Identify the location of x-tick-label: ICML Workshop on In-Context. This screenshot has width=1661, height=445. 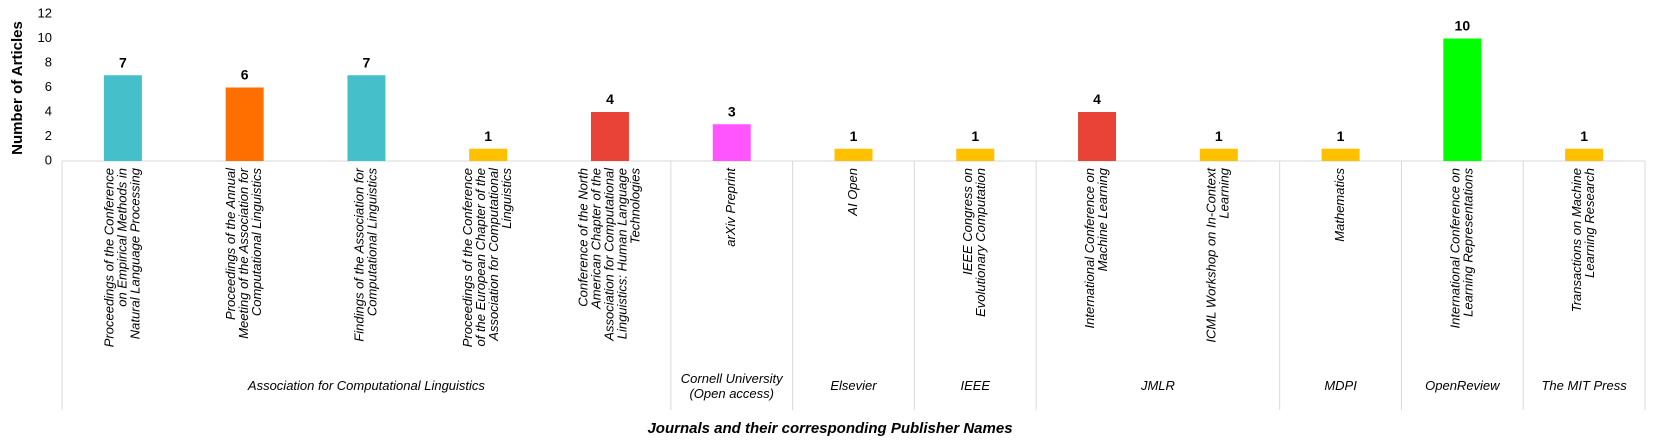
(1211, 255).